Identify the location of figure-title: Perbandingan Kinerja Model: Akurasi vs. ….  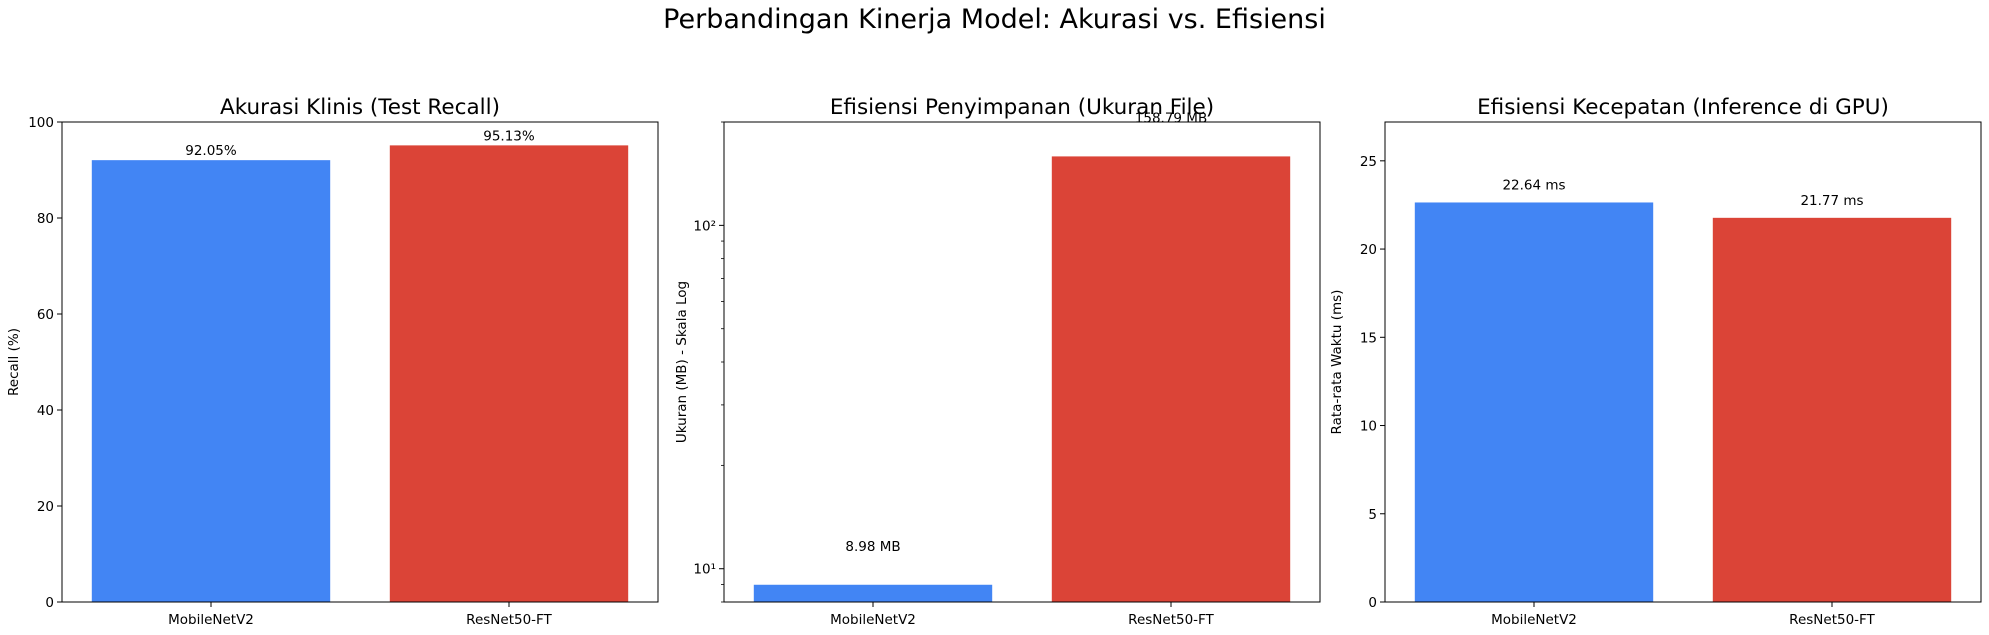
(994, 19).